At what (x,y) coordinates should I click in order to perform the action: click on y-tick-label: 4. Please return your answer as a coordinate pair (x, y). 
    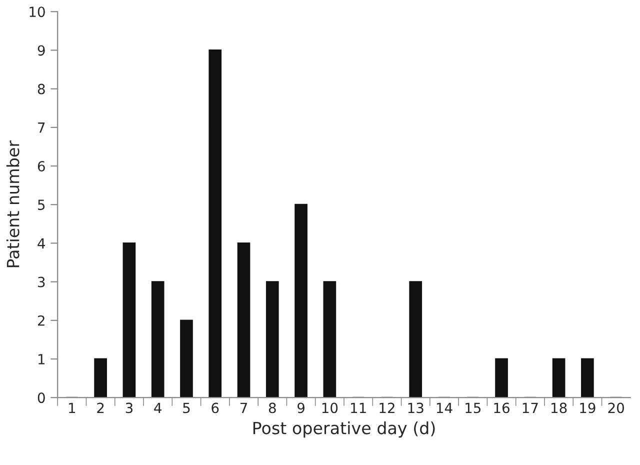
    Looking at the image, I should click on (42, 243).